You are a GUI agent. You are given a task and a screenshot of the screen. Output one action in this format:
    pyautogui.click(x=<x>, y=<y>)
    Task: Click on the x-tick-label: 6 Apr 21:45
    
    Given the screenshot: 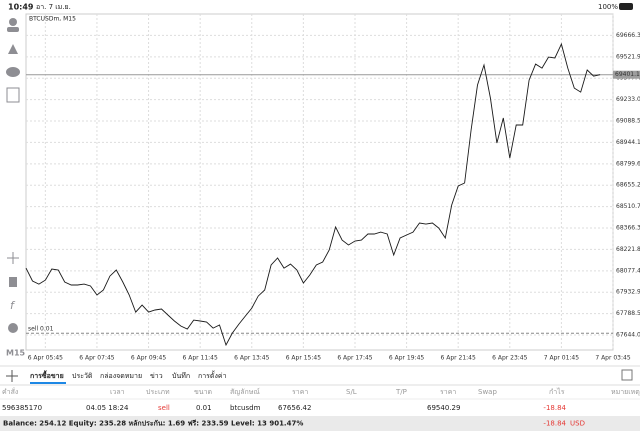 What is the action you would take?
    pyautogui.click(x=458, y=358)
    